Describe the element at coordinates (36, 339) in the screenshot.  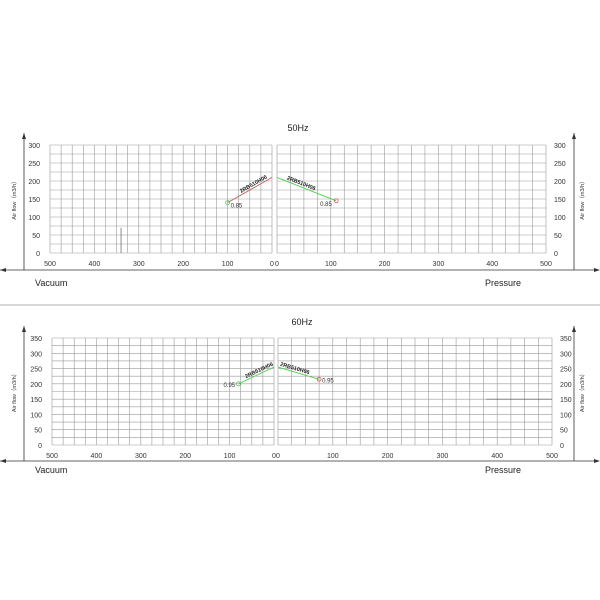
I see `y-tick-label-left: 350` at that location.